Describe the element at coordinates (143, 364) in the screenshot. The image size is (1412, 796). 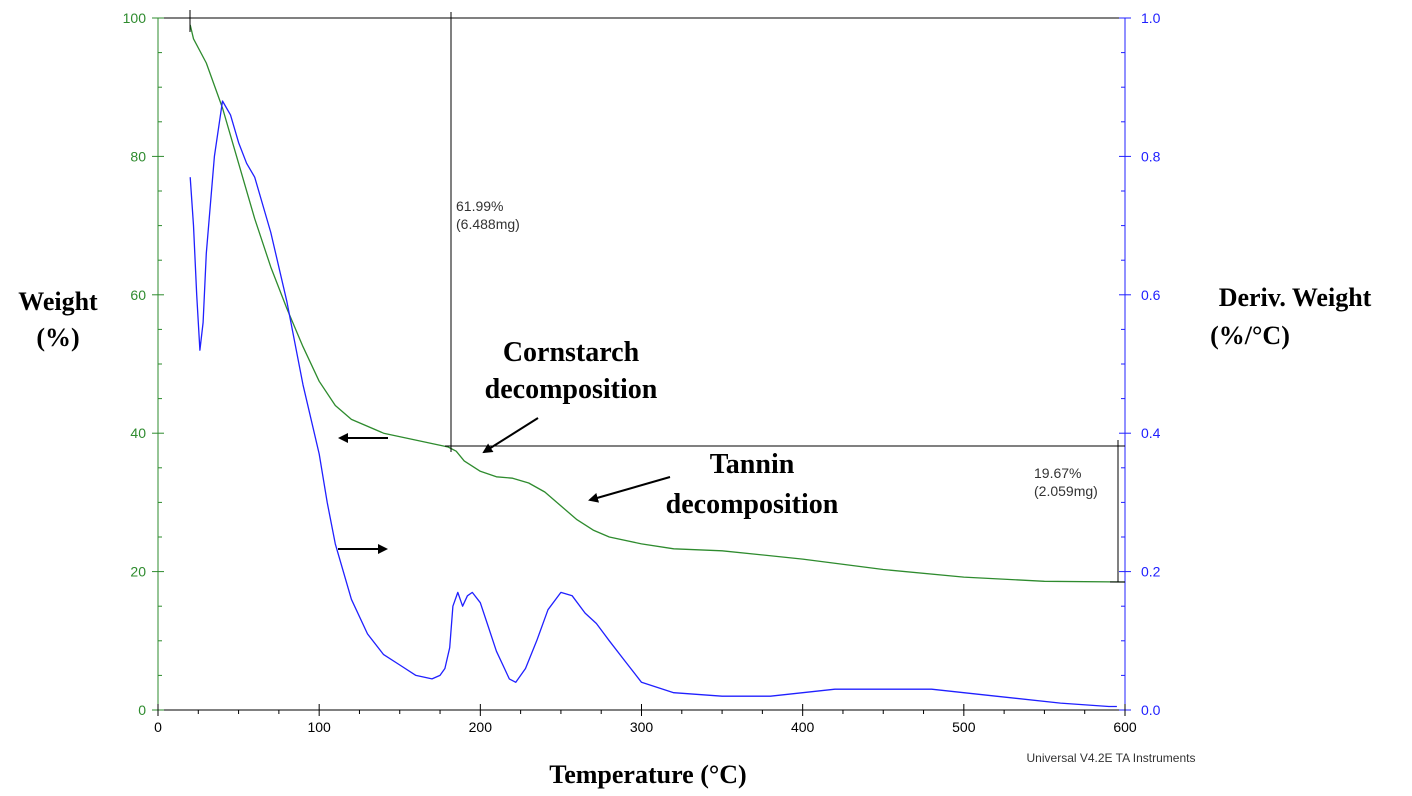
I see `left-axis-ticks: 0 20 40 60 80 100` at that location.